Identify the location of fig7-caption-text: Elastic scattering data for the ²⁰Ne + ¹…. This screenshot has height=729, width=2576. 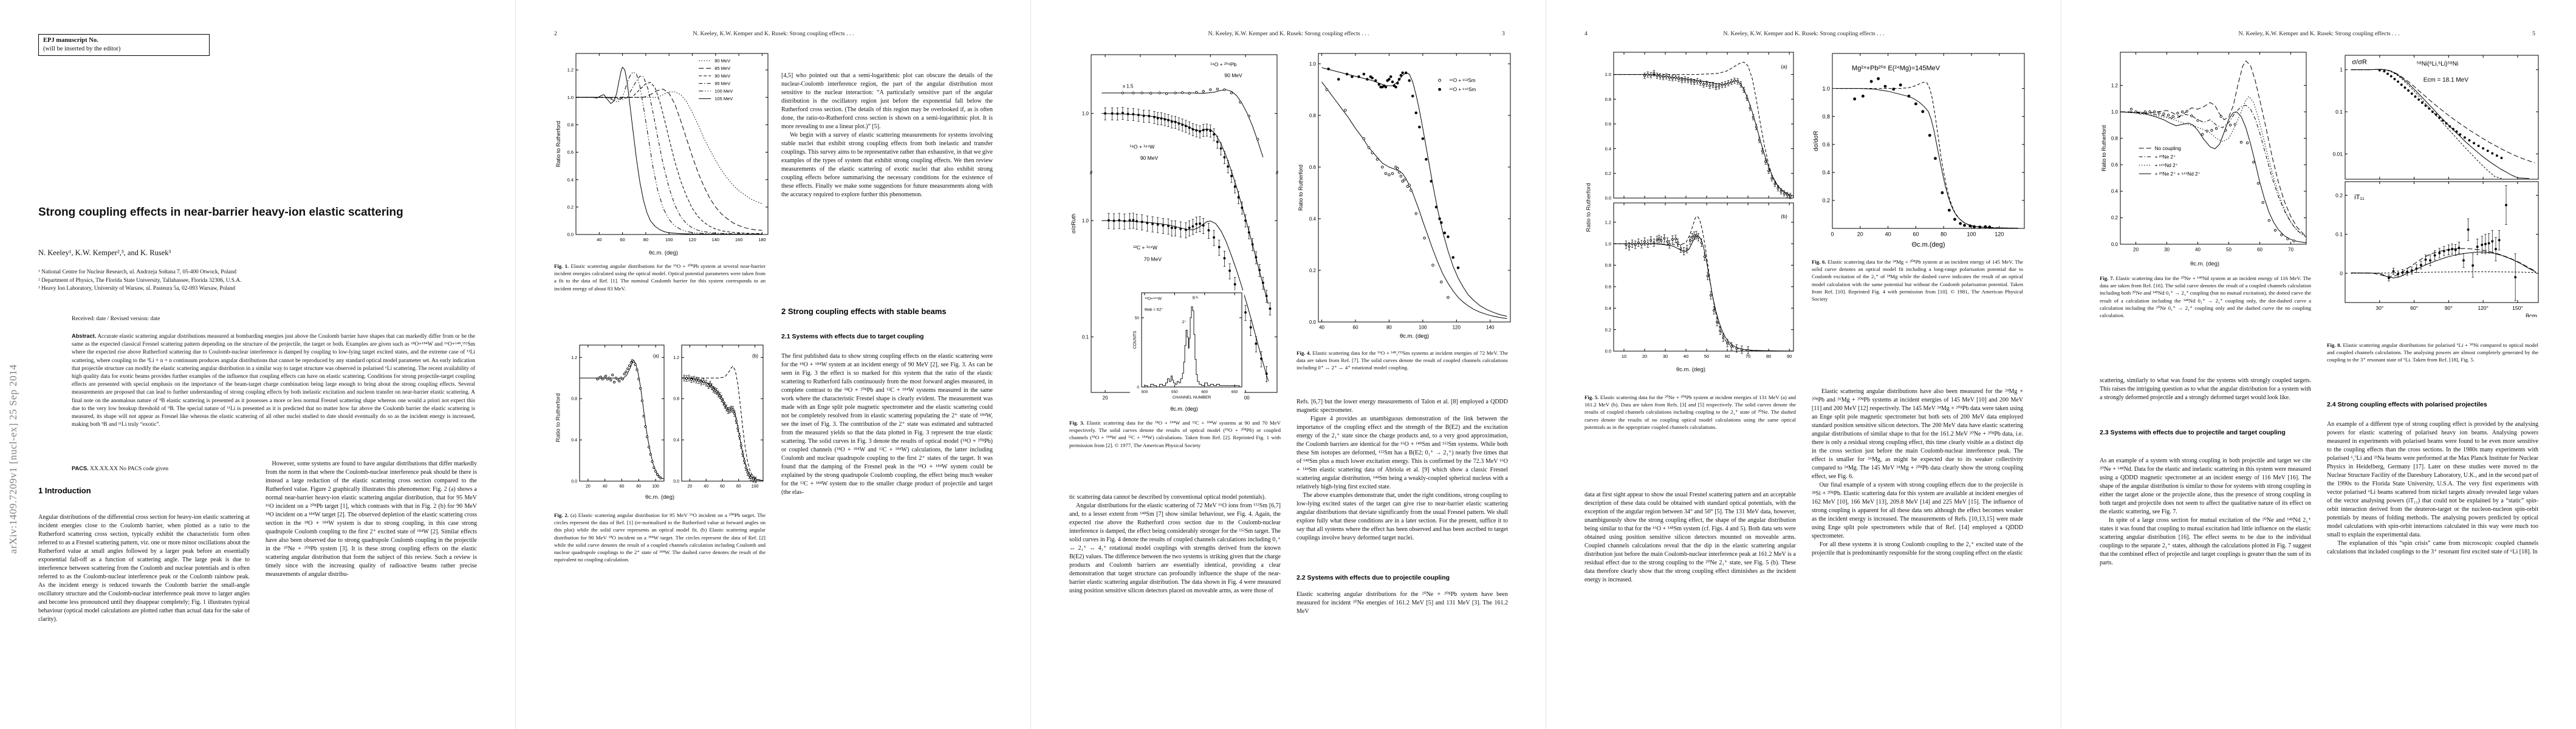
(2205, 297).